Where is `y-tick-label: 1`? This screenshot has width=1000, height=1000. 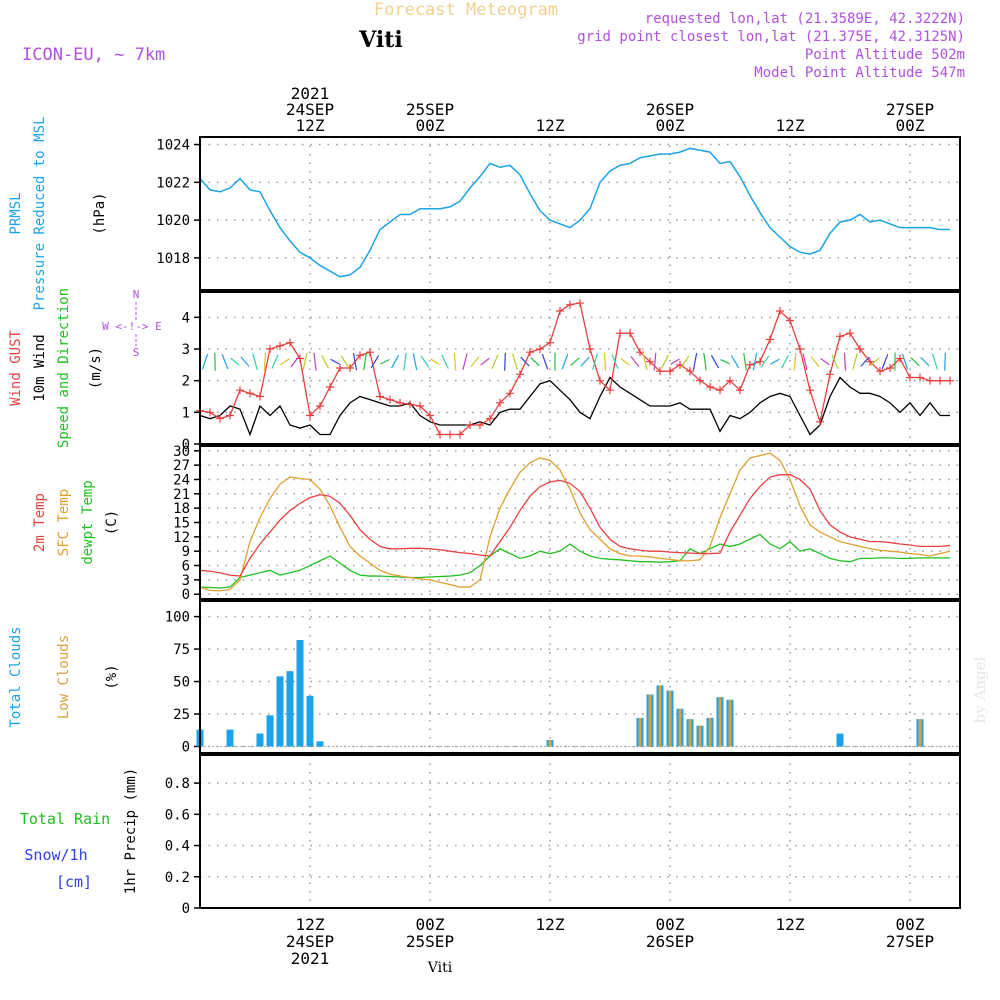 y-tick-label: 1 is located at coordinates (186, 413).